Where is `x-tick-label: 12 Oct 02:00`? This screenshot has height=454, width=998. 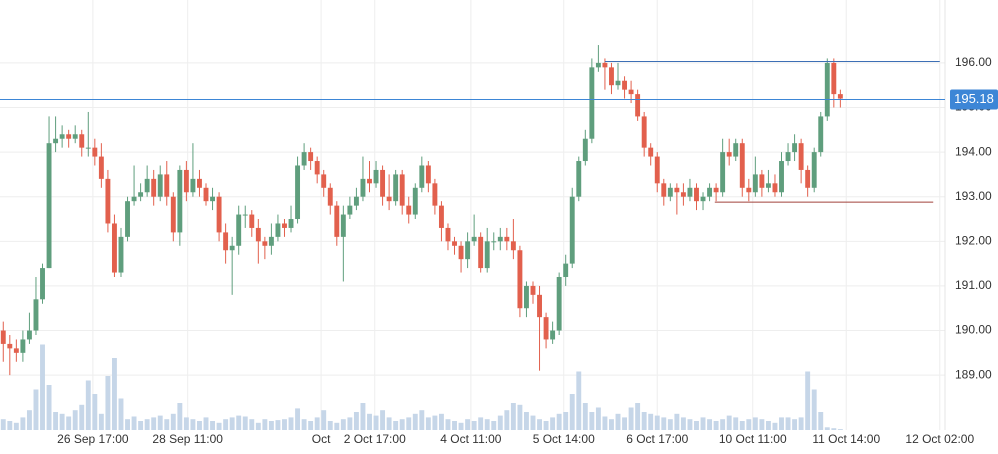
x-tick-label: 12 Oct 02:00 is located at coordinates (939, 439).